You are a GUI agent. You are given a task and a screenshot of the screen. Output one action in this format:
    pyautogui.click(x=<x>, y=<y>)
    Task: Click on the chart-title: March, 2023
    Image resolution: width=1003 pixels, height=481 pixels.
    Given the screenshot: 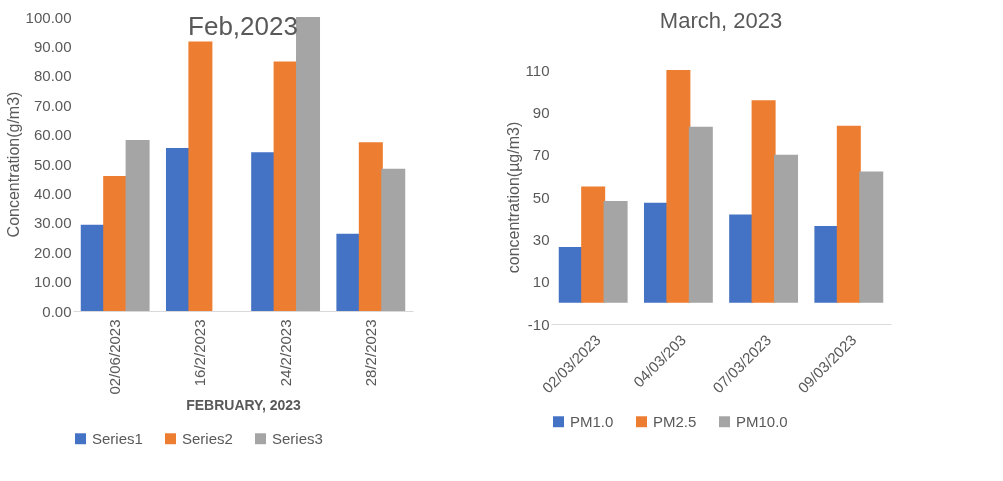 What is the action you would take?
    pyautogui.click(x=721, y=20)
    